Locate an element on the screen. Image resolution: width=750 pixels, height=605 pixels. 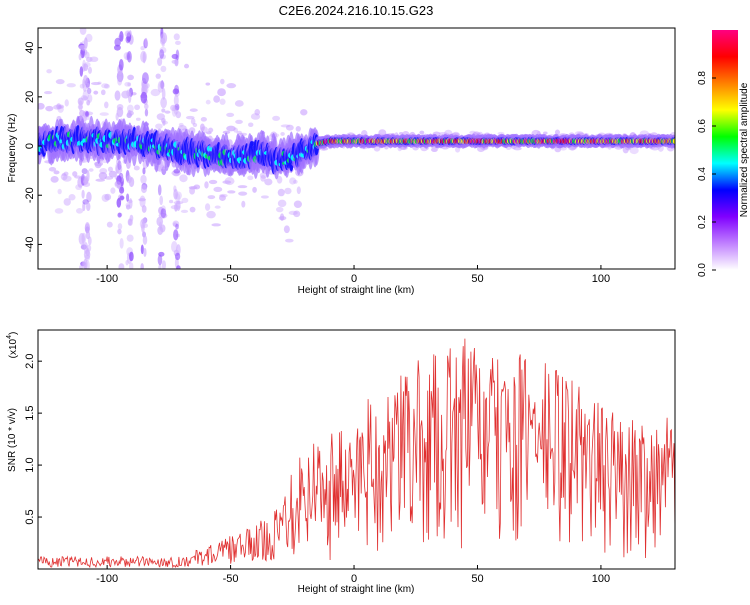
spectrogram-core is located at coordinates (673, 141).